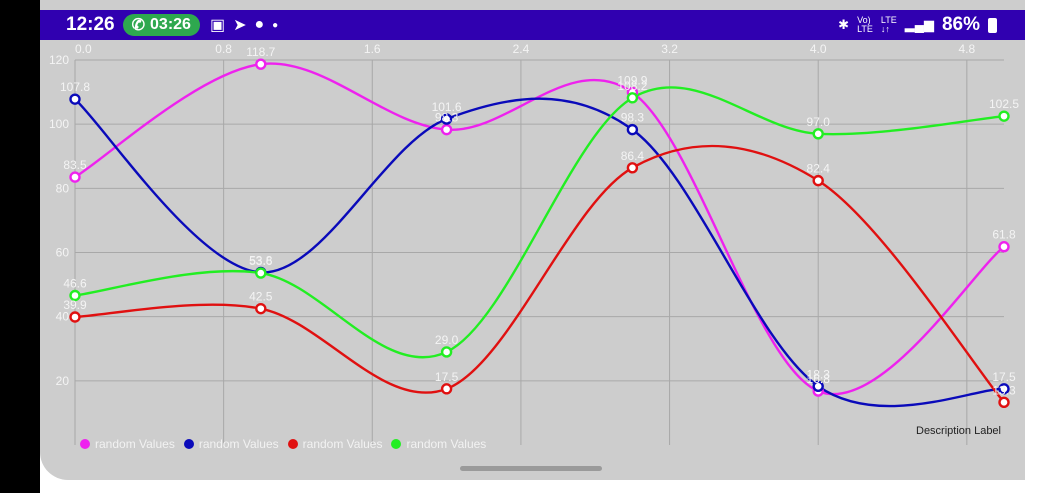 This screenshot has height=493, width=1045. Describe the element at coordinates (669, 49) in the screenshot. I see `x-tick-label: 3.2` at that location.